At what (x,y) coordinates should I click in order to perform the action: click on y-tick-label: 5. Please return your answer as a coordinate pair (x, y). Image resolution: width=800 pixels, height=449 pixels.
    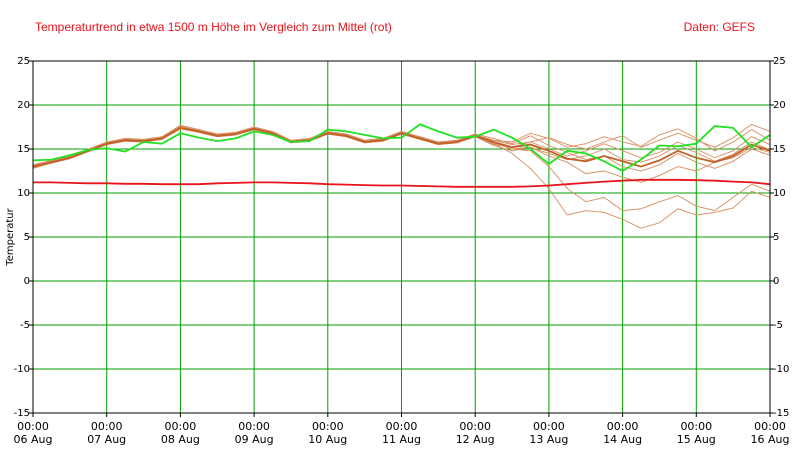
    Looking at the image, I should click on (27, 237).